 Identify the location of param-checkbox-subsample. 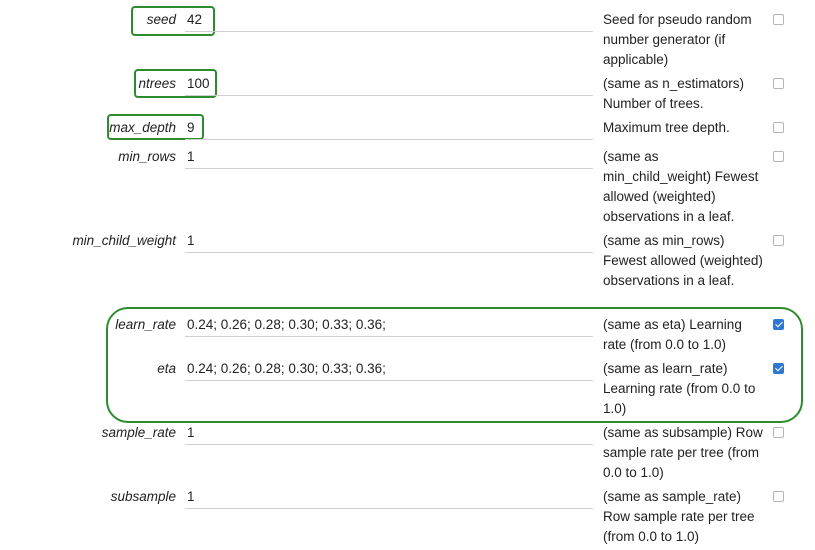
(778, 496).